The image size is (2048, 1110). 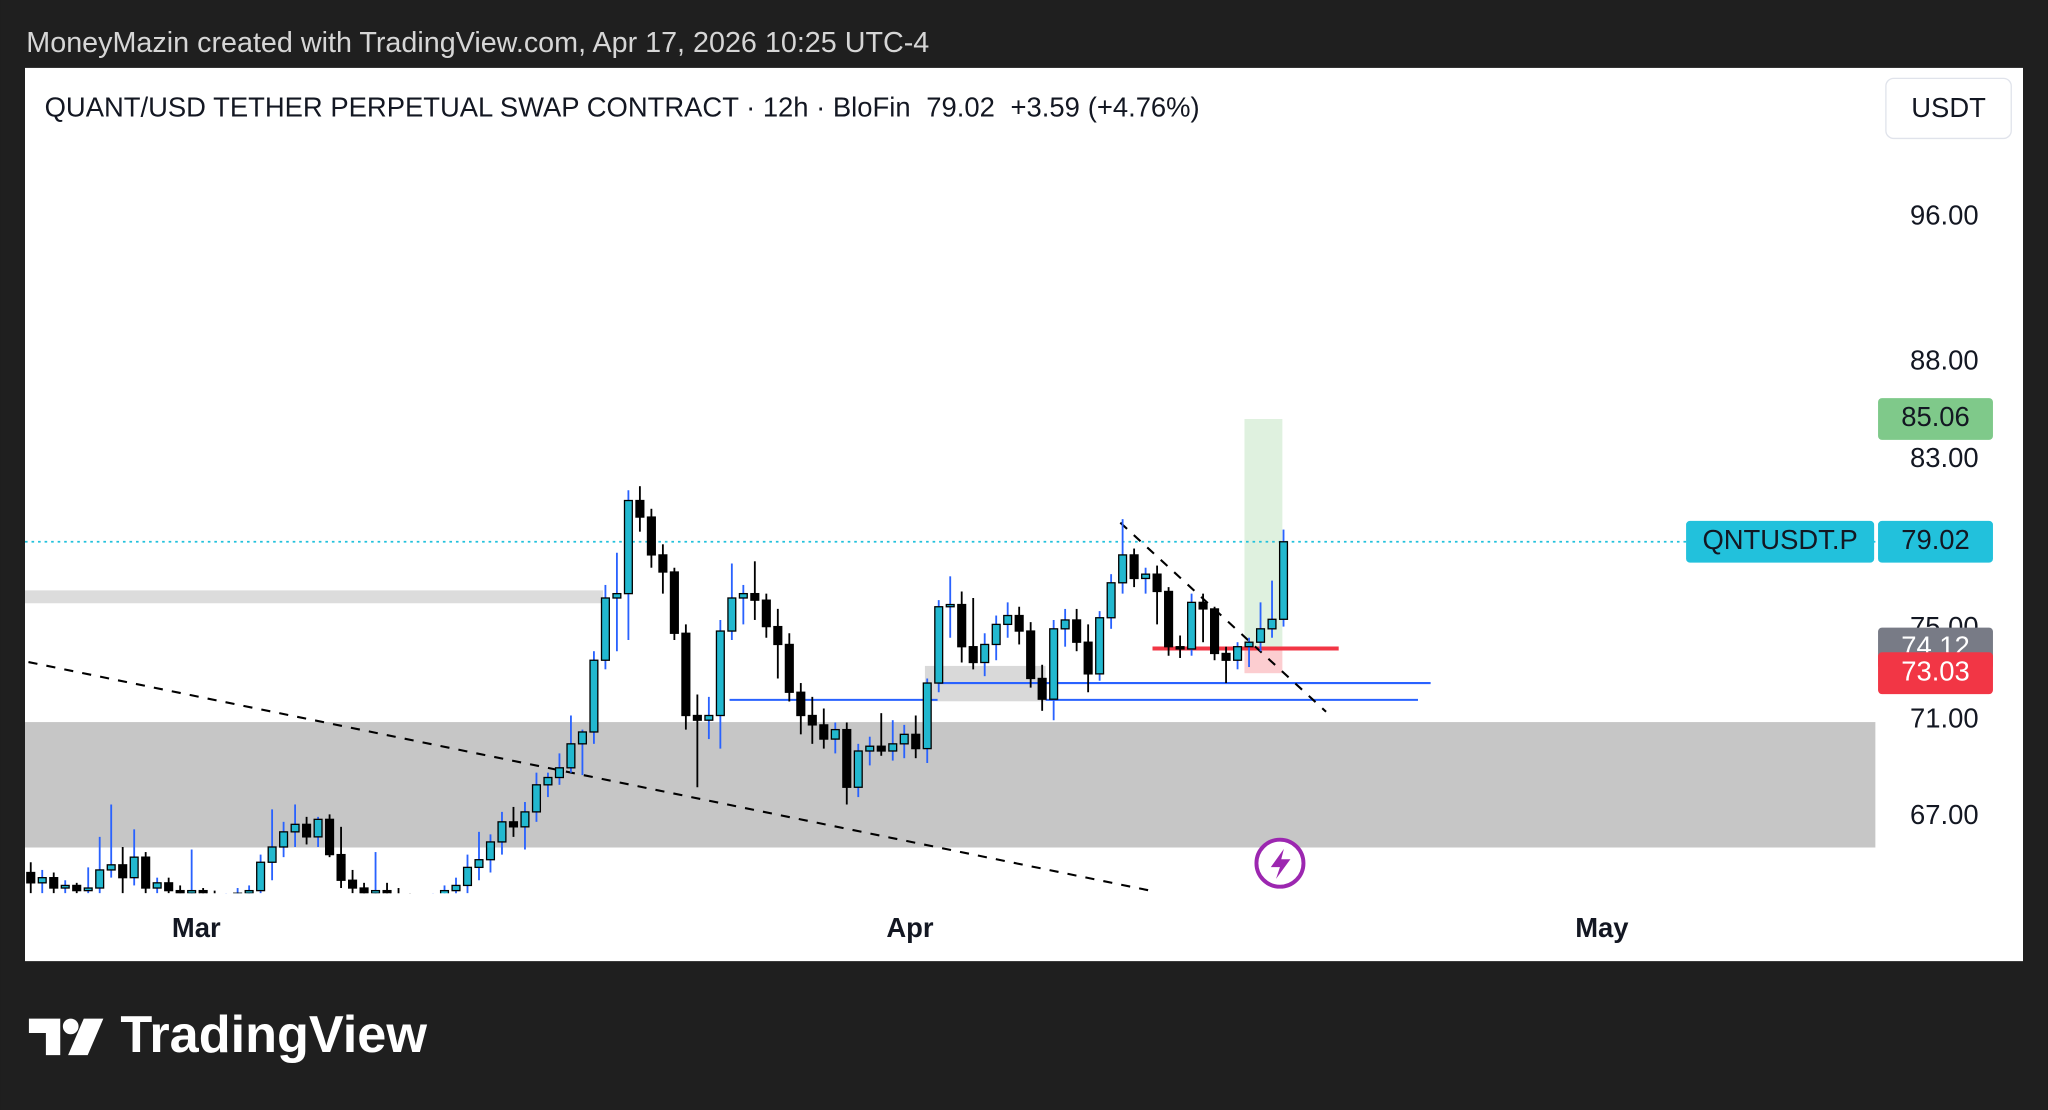 I want to click on y-tick-label: 83.00, so click(x=1944, y=457).